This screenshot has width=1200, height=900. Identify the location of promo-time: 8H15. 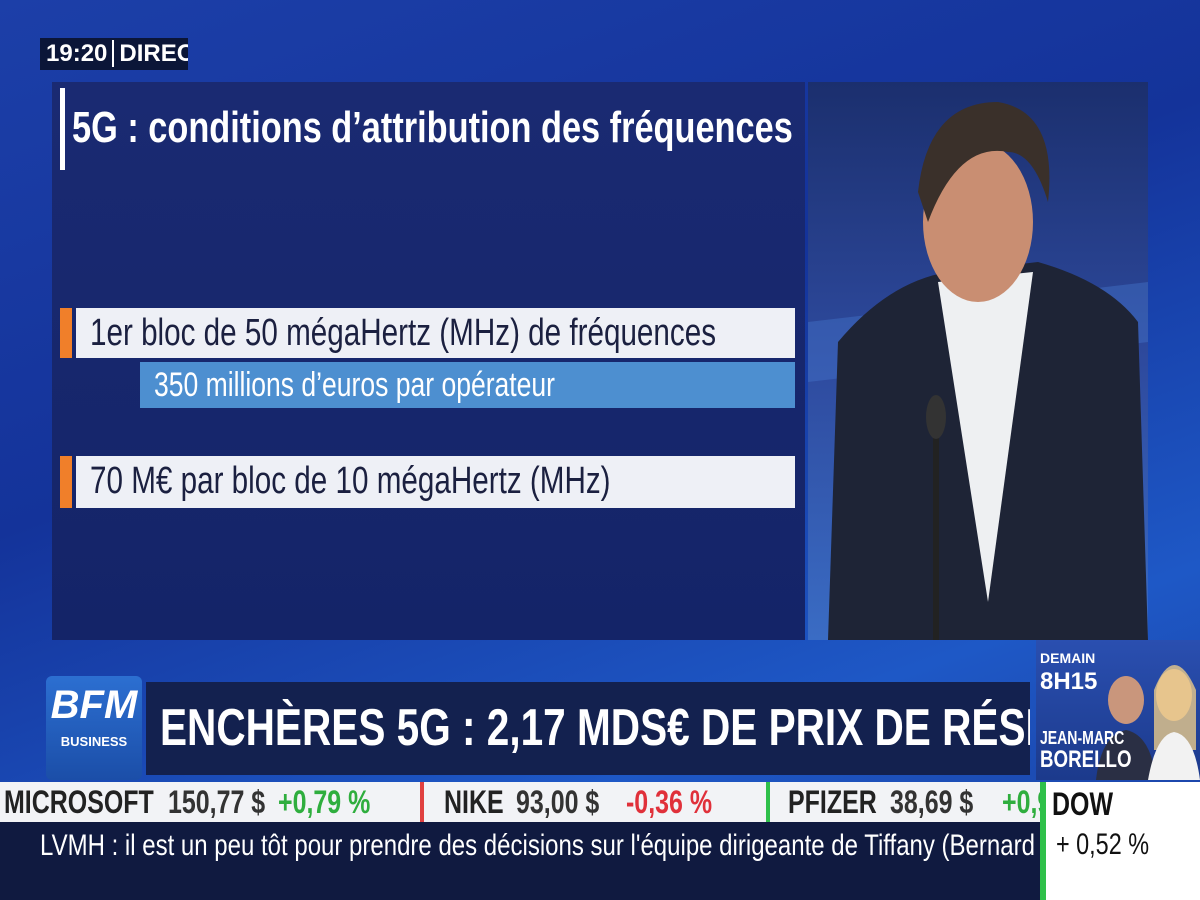
(1069, 681).